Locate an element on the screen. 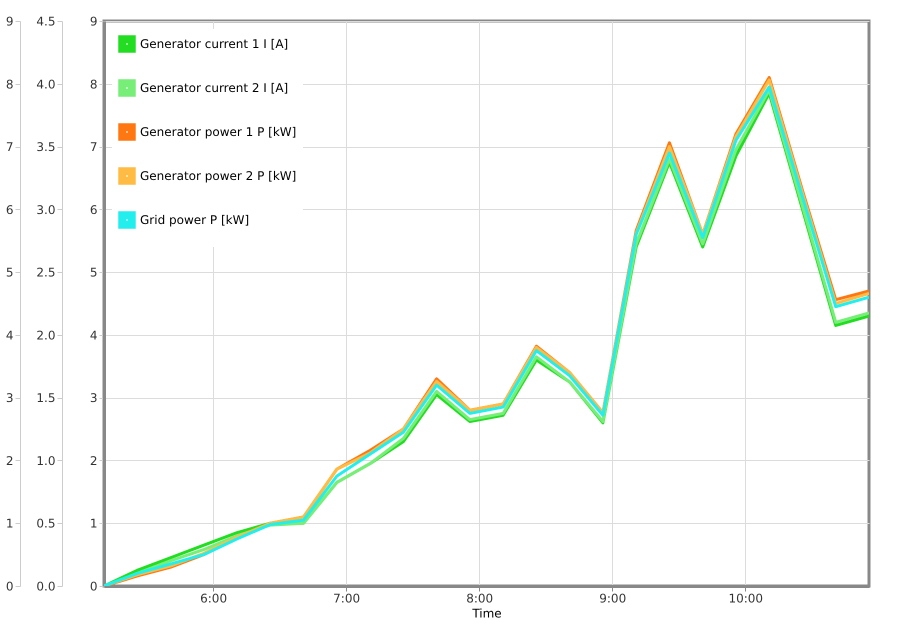  y2-tick-label: 0.5 is located at coordinates (46, 523).